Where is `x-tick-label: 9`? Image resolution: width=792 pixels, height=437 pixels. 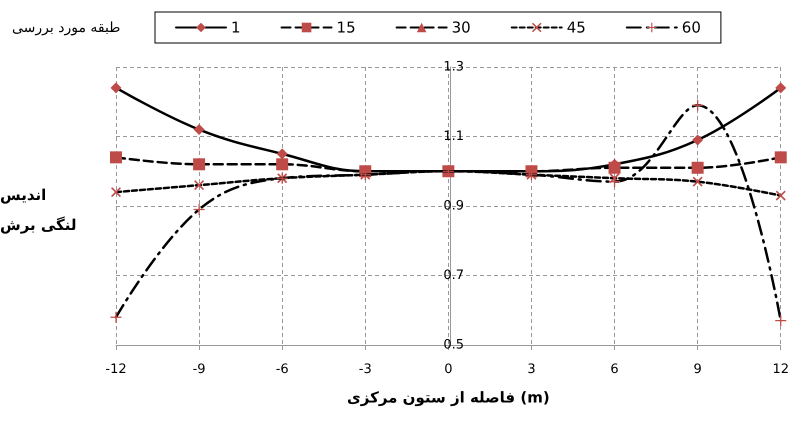 x-tick-label: 9 is located at coordinates (697, 369).